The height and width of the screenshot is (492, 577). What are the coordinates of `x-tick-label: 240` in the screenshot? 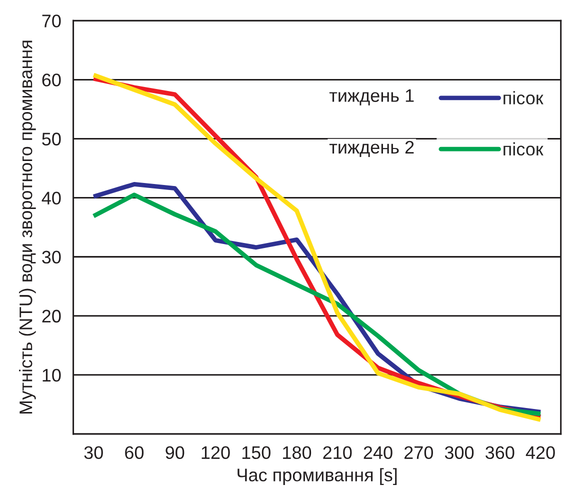 It's located at (378, 453).